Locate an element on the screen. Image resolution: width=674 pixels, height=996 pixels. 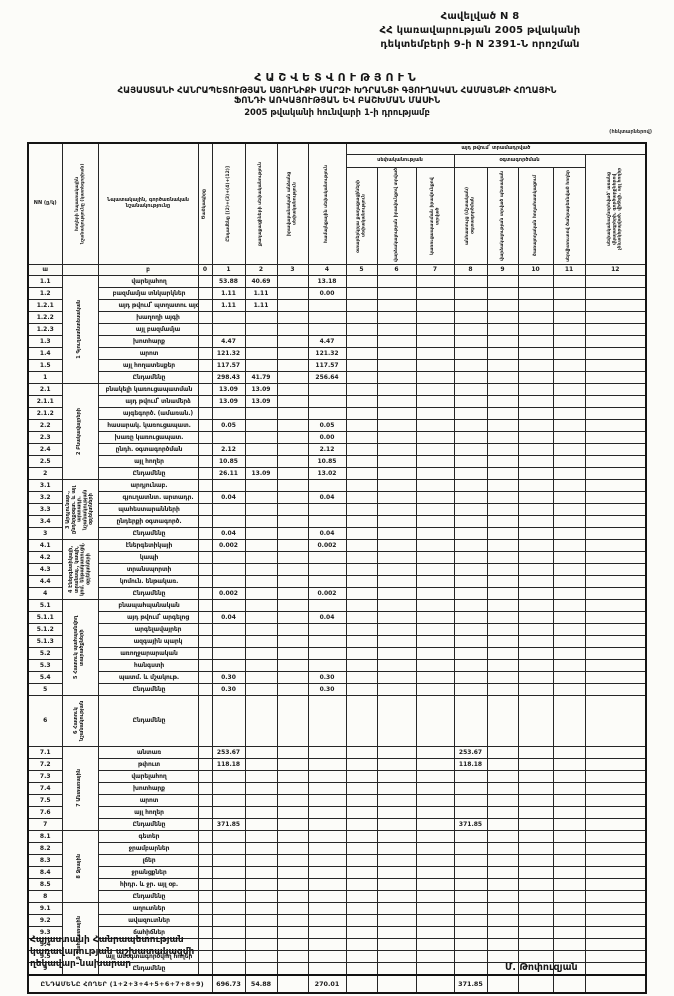
column-number-cell: 10 is located at coordinates (535, 269).